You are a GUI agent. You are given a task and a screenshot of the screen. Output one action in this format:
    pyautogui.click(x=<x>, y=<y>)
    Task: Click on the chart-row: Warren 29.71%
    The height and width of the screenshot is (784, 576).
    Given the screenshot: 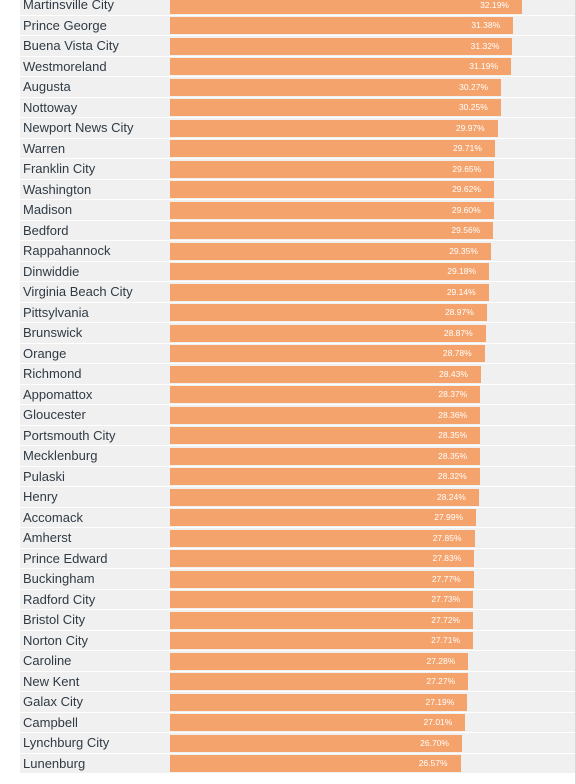 What is the action you would take?
    pyautogui.click(x=288, y=148)
    